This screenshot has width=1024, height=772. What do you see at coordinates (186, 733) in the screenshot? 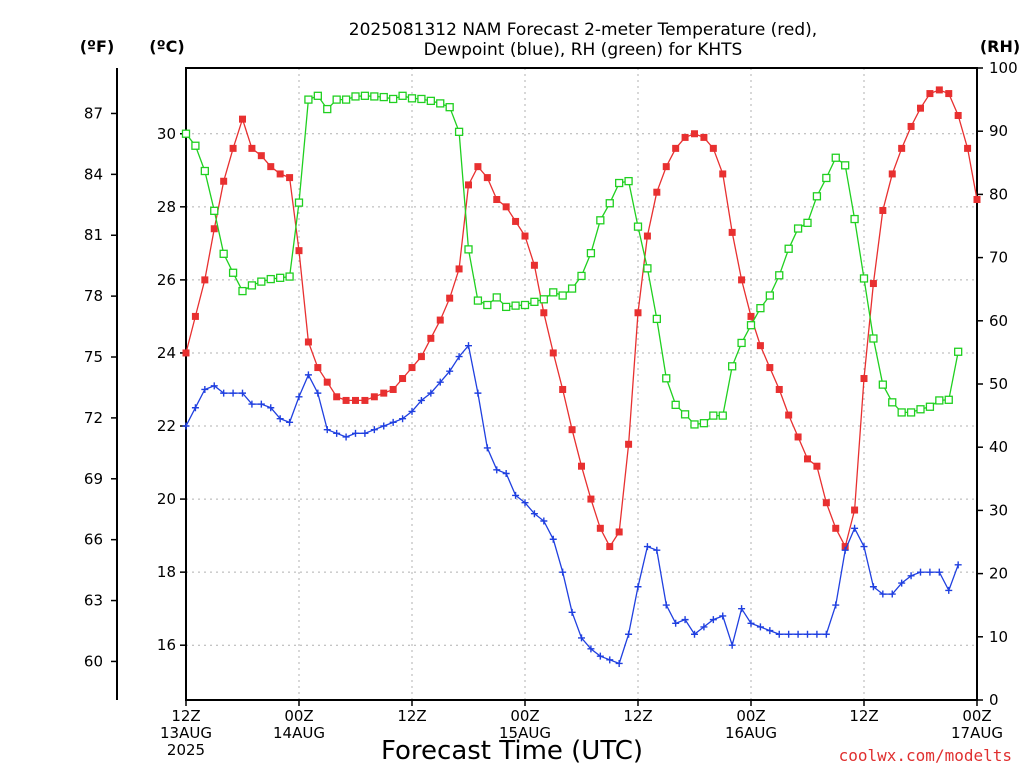
I see `x-tick-label: 13AUG` at bounding box center [186, 733].